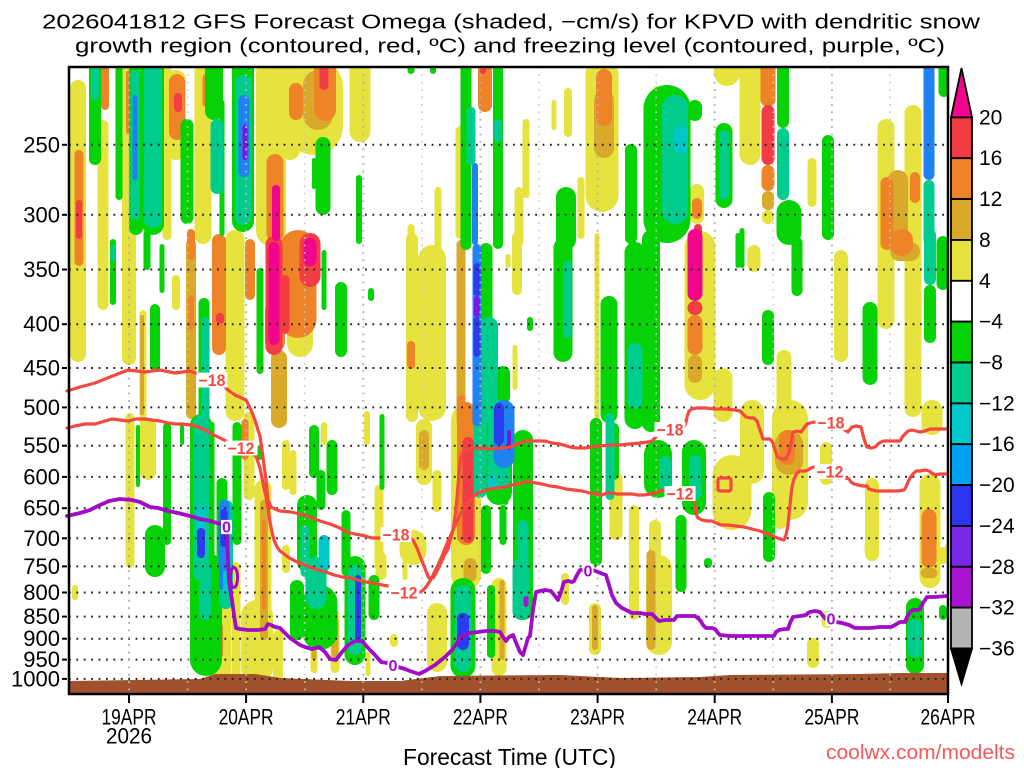  I want to click on svg-text: −32, so click(997, 608).